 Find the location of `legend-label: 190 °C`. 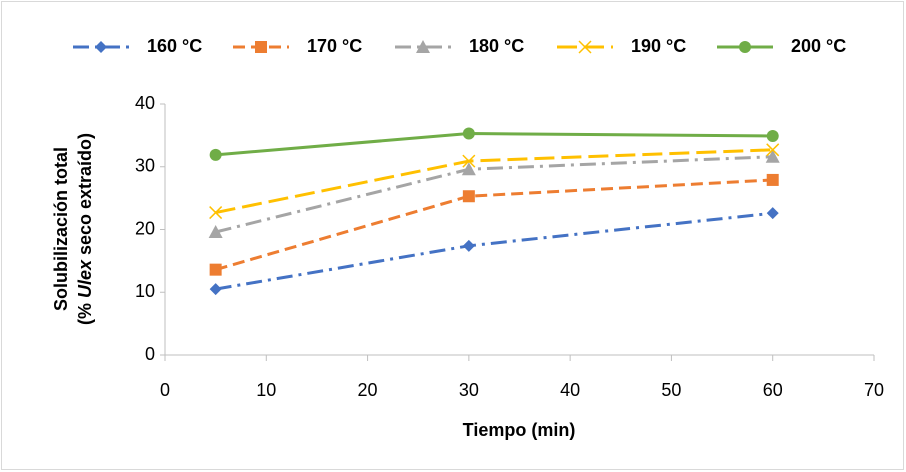

legend-label: 190 °C is located at coordinates (658, 46).